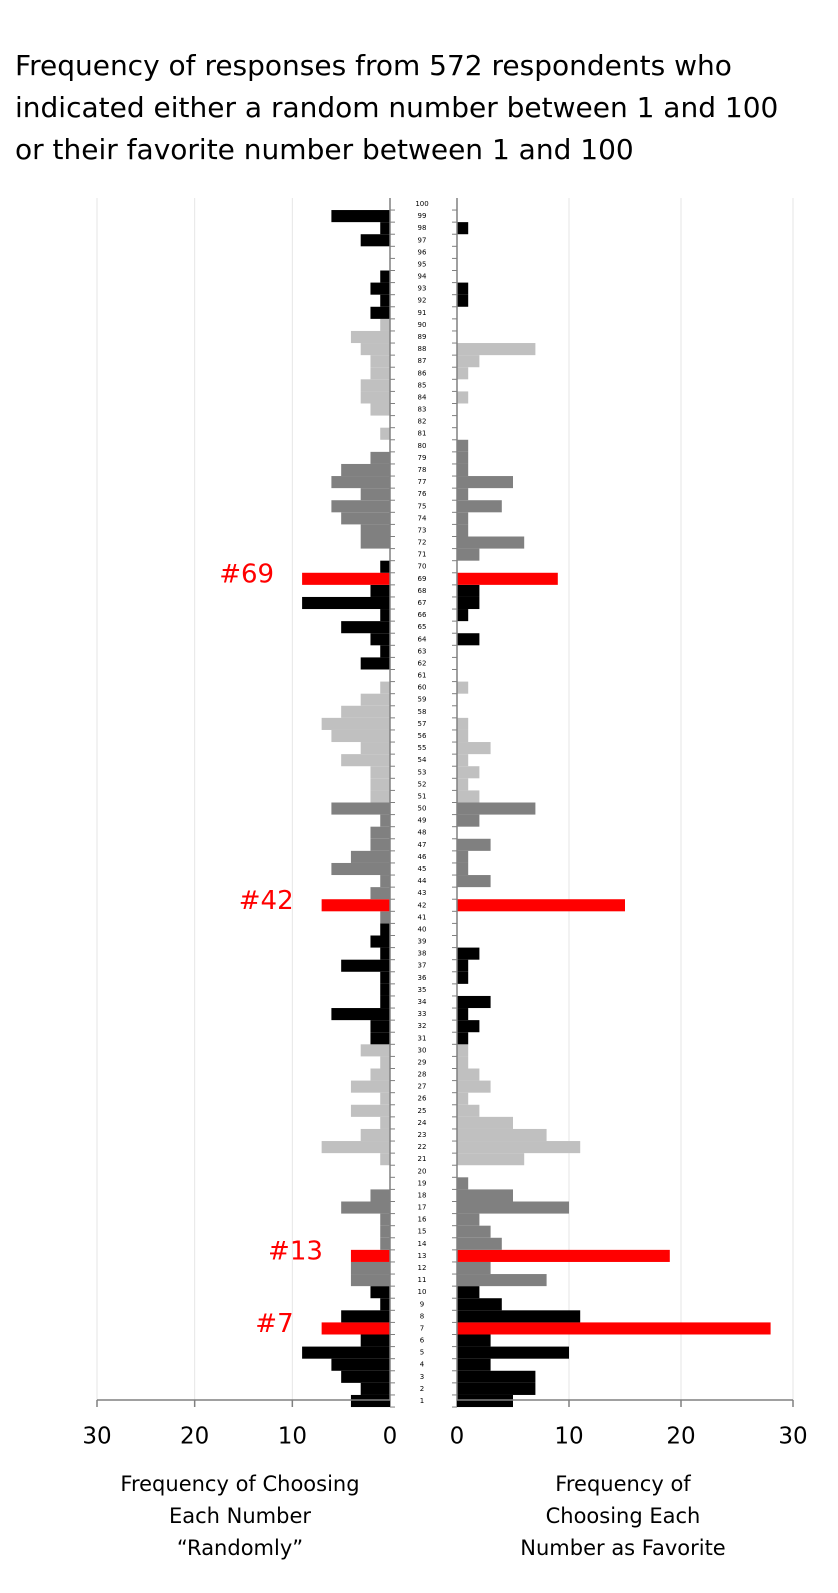 Image resolution: width=838 pixels, height=1593 pixels. What do you see at coordinates (422, 1038) in the screenshot?
I see `category-label: 31` at bounding box center [422, 1038].